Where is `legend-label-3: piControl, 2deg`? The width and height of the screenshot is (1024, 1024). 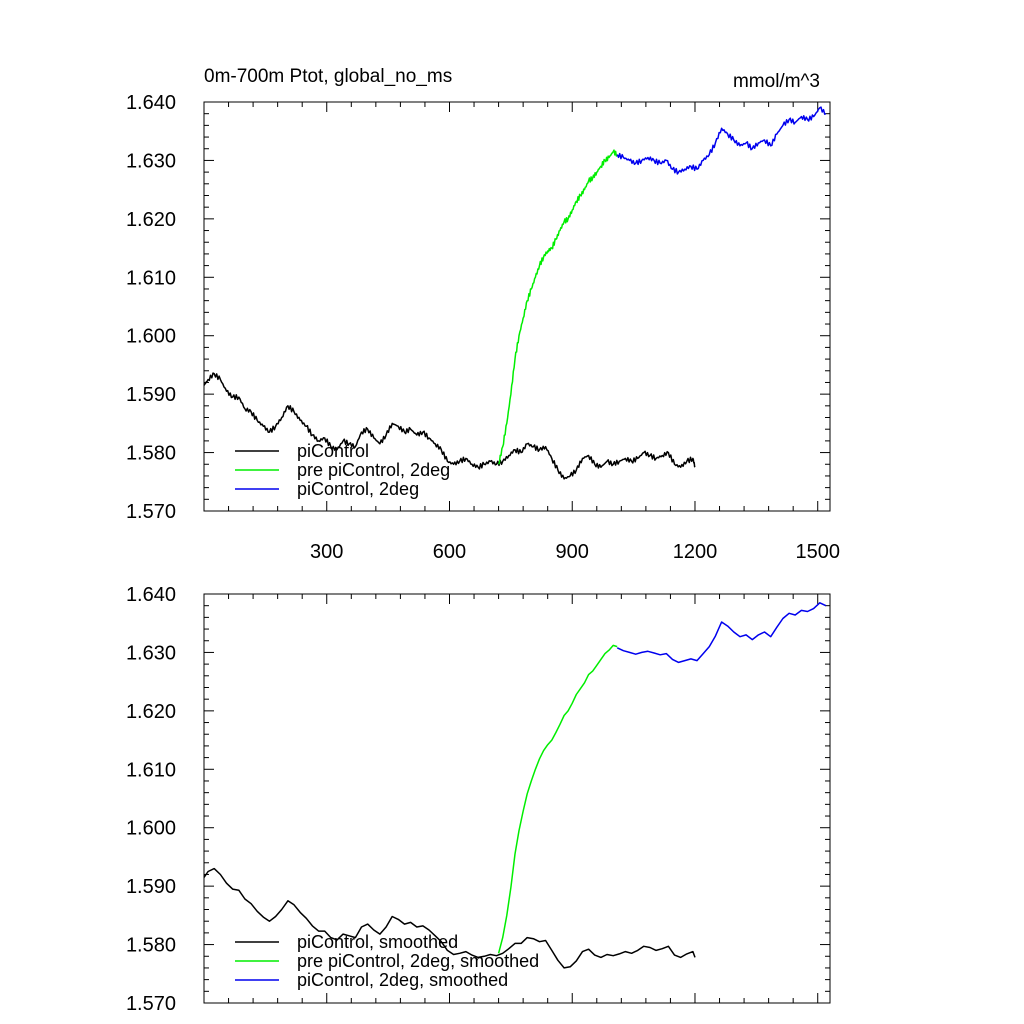
legend-label-3: piControl, 2deg is located at coordinates (358, 489).